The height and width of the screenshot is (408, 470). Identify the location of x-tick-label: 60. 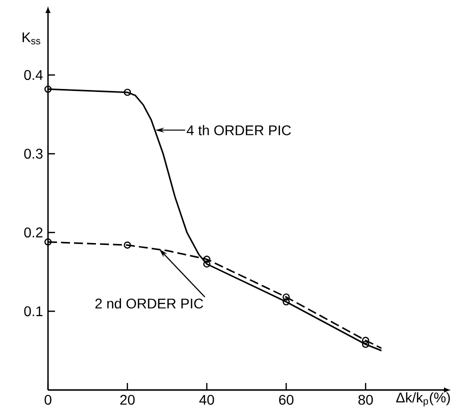
(286, 399).